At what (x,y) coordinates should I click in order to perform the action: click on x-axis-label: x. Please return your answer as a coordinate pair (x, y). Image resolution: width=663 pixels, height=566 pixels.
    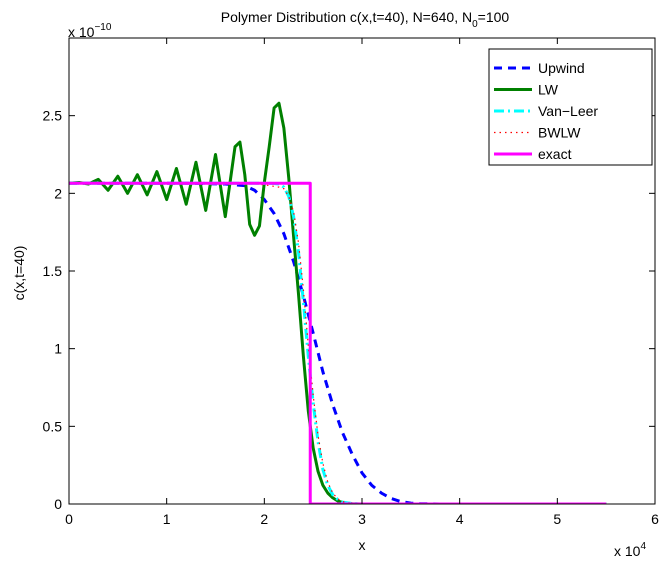
    Looking at the image, I should click on (362, 545).